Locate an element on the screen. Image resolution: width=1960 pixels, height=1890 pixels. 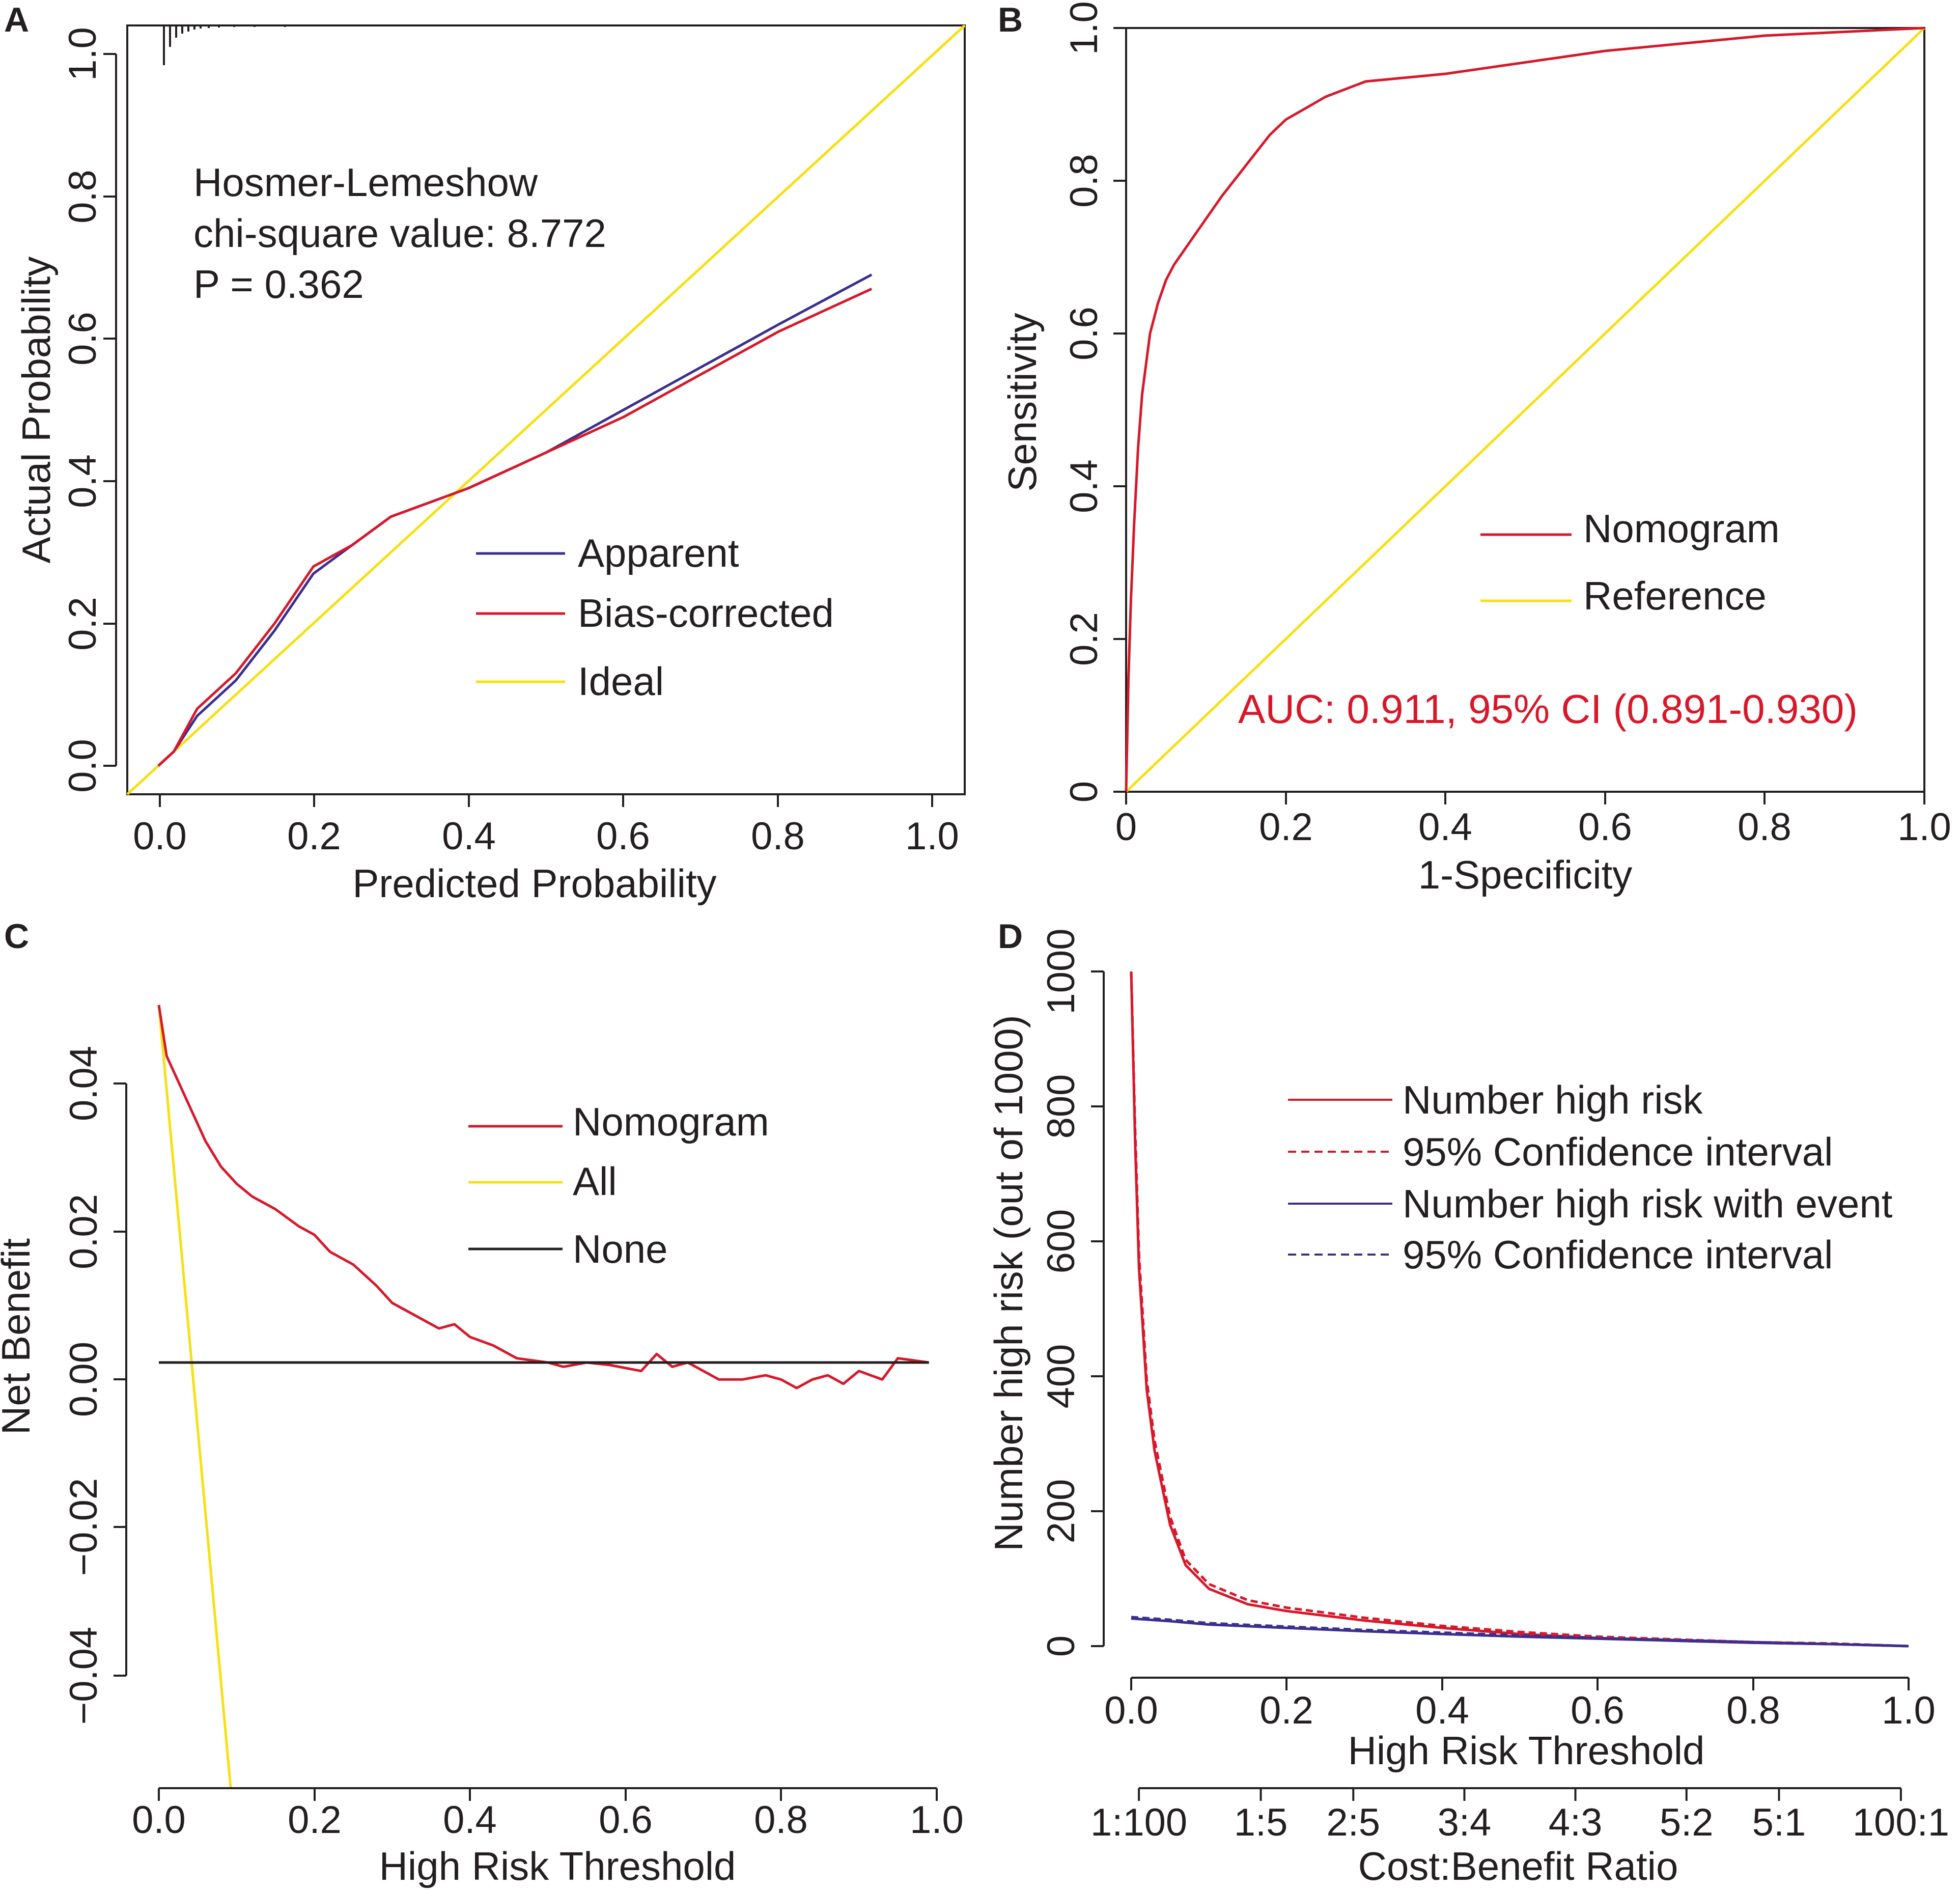
panel-d-ytick-label: 600 is located at coordinates (1061, 1241).